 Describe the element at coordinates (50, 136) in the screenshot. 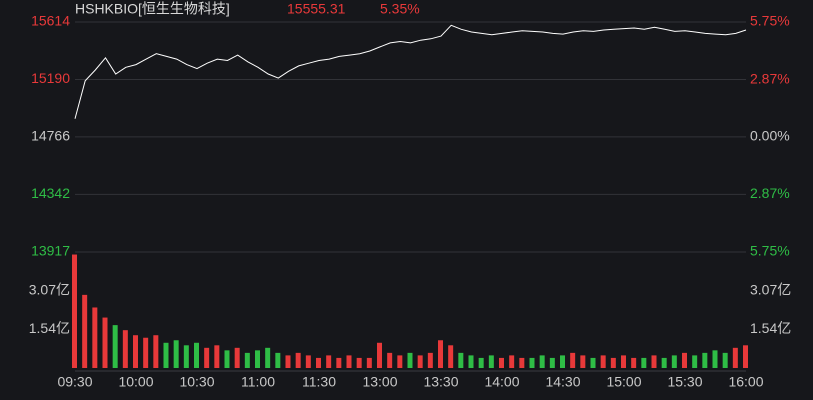

I see `y-tick-label: 14766` at that location.